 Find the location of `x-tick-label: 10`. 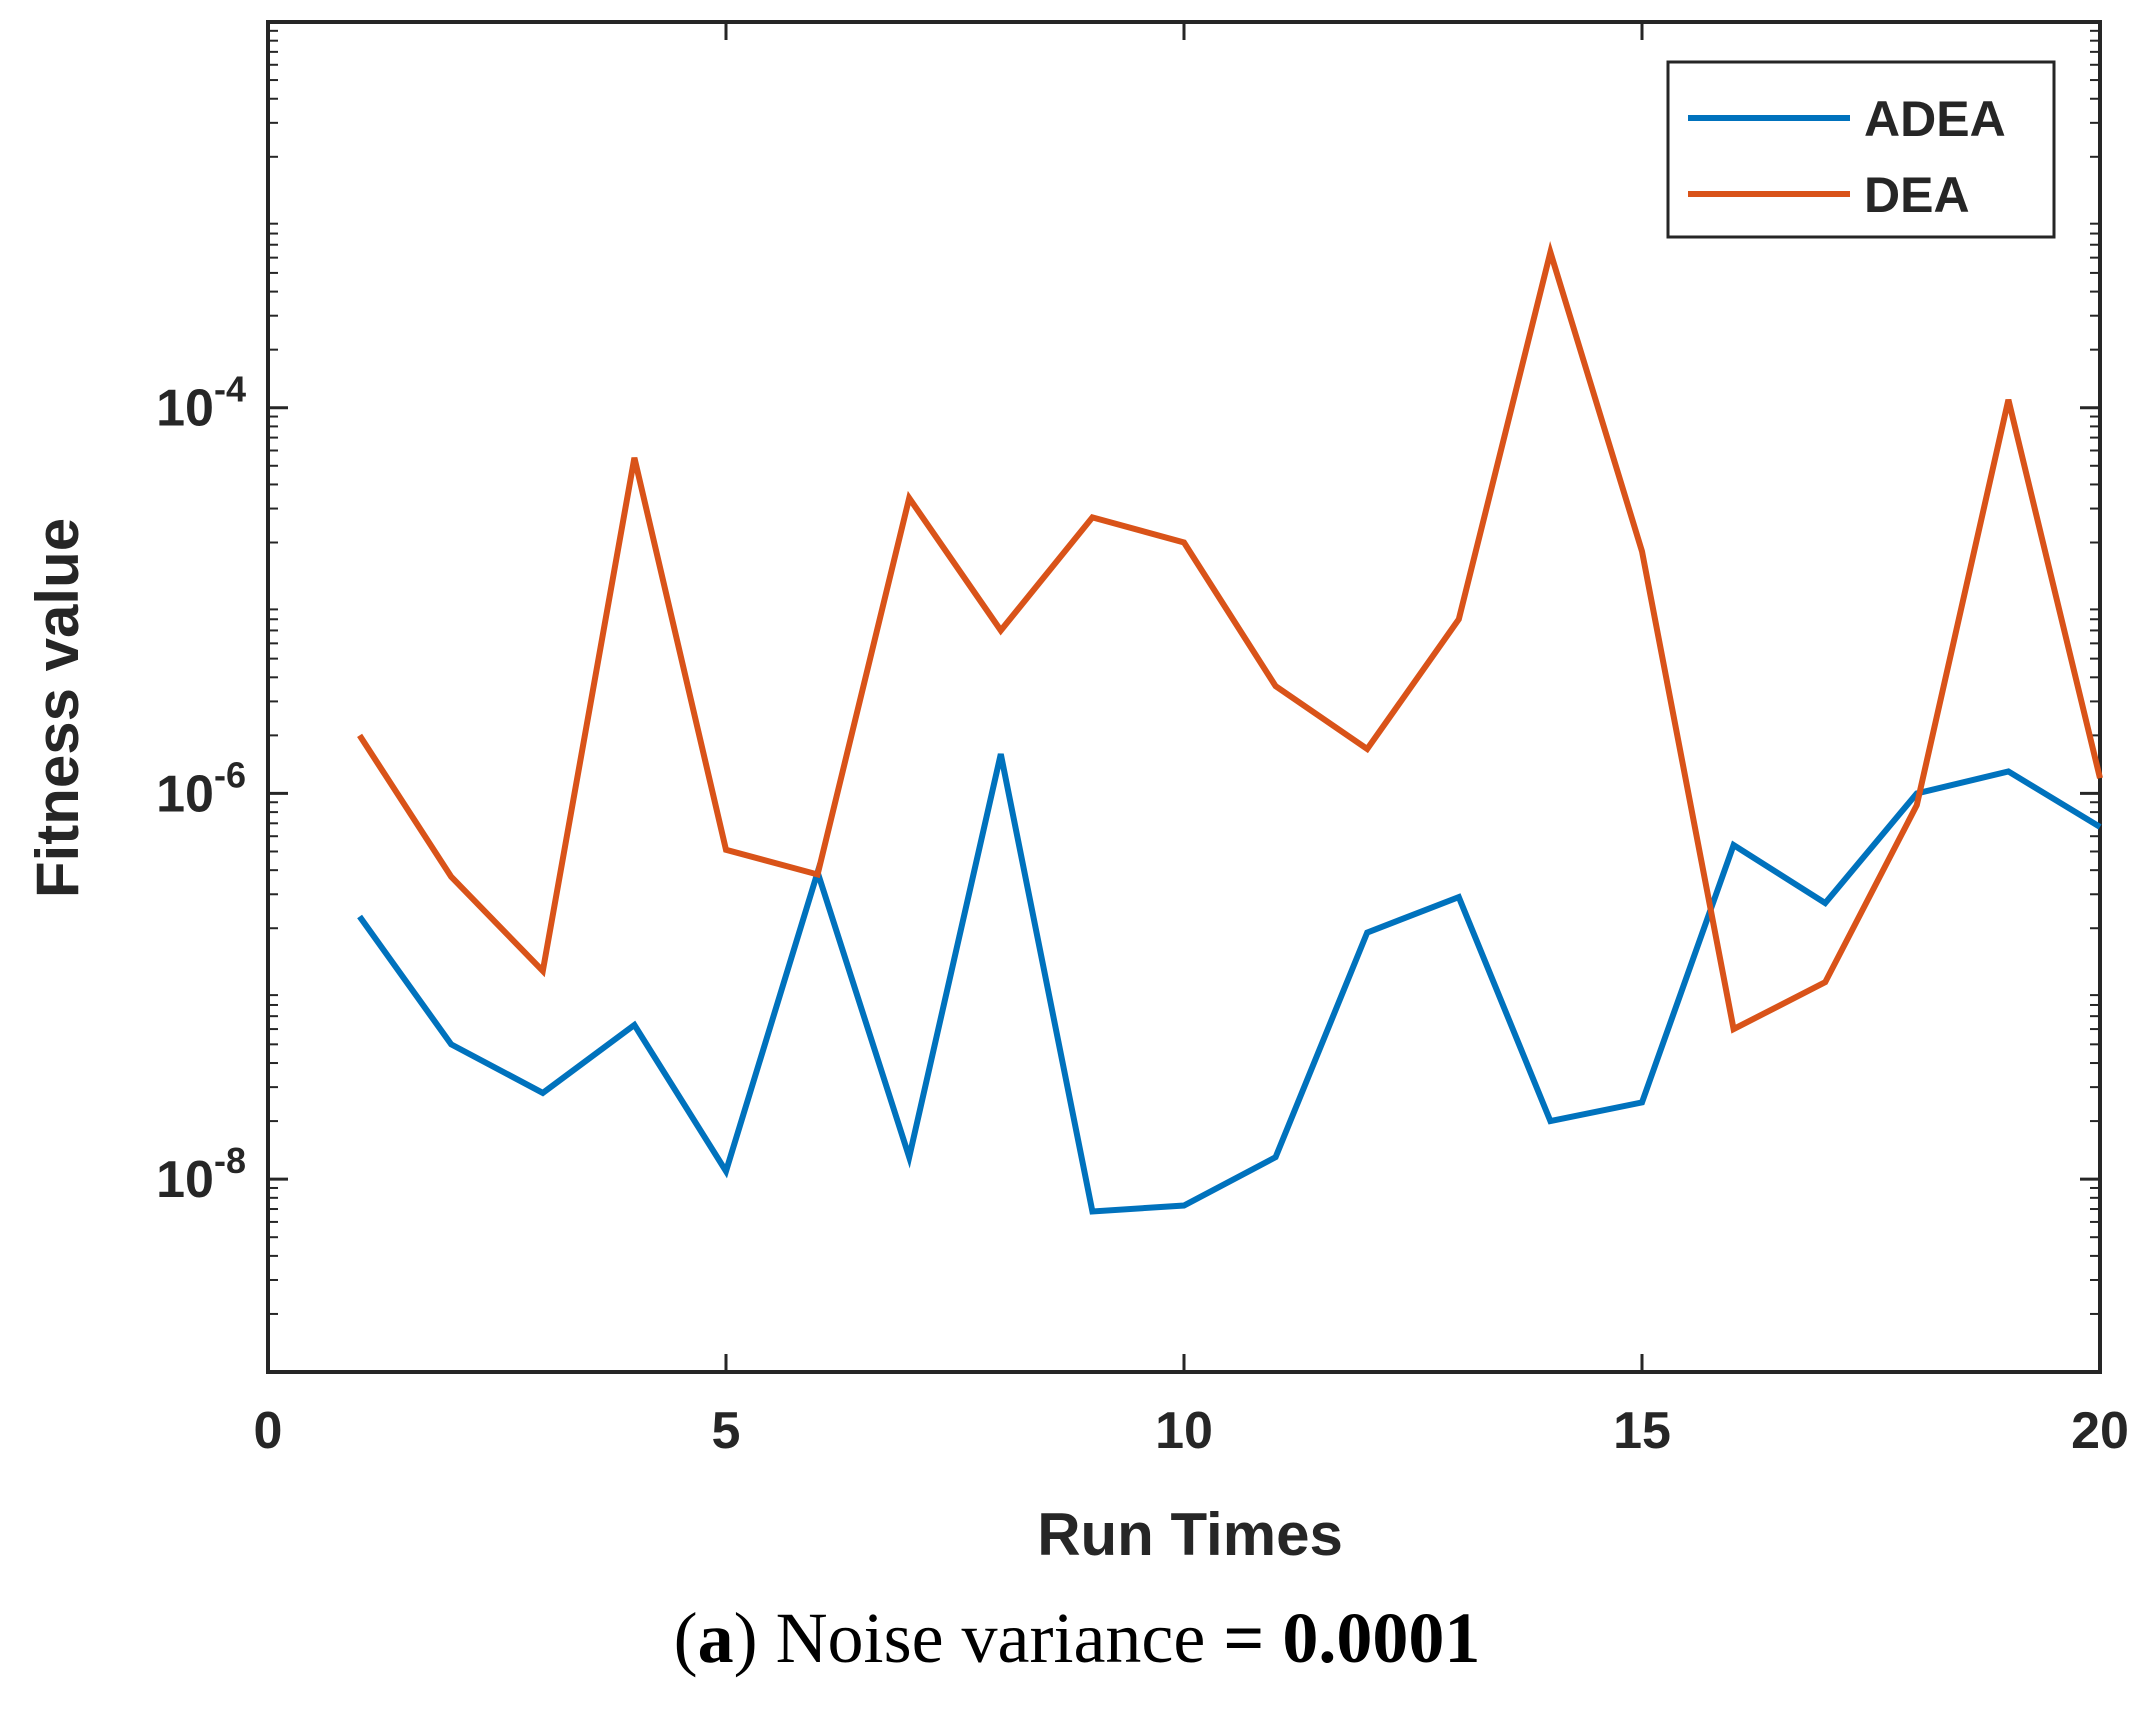

x-tick-label: 10 is located at coordinates (1184, 1431).